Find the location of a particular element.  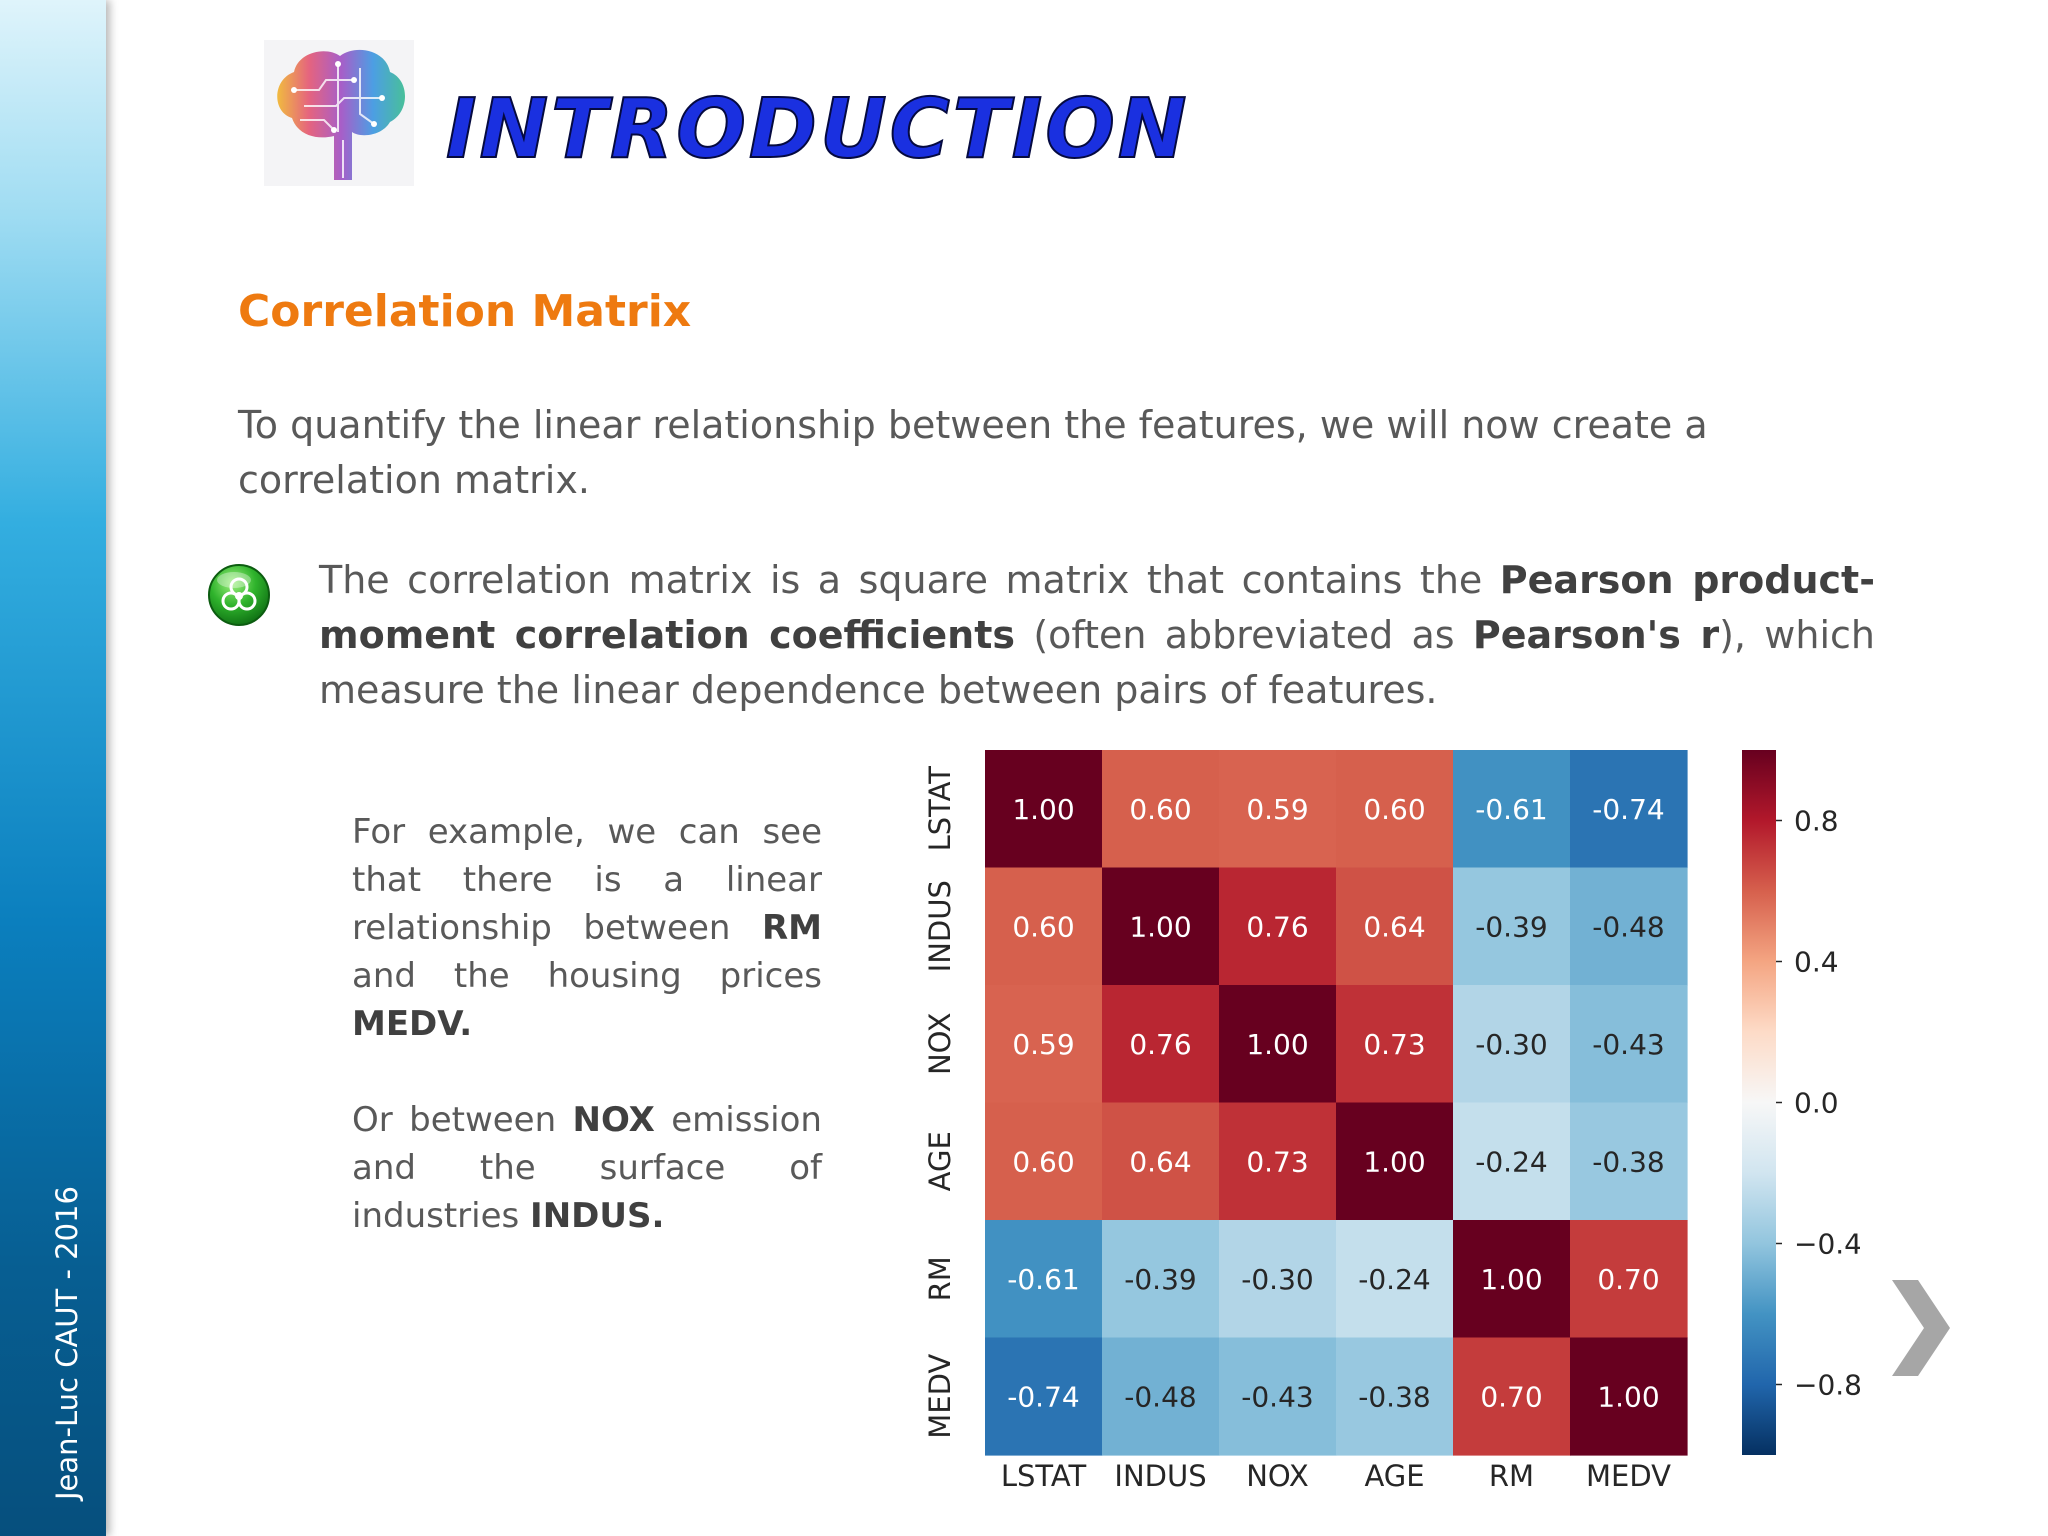

colorbar-tick-label: 0.8 is located at coordinates (1816, 821).